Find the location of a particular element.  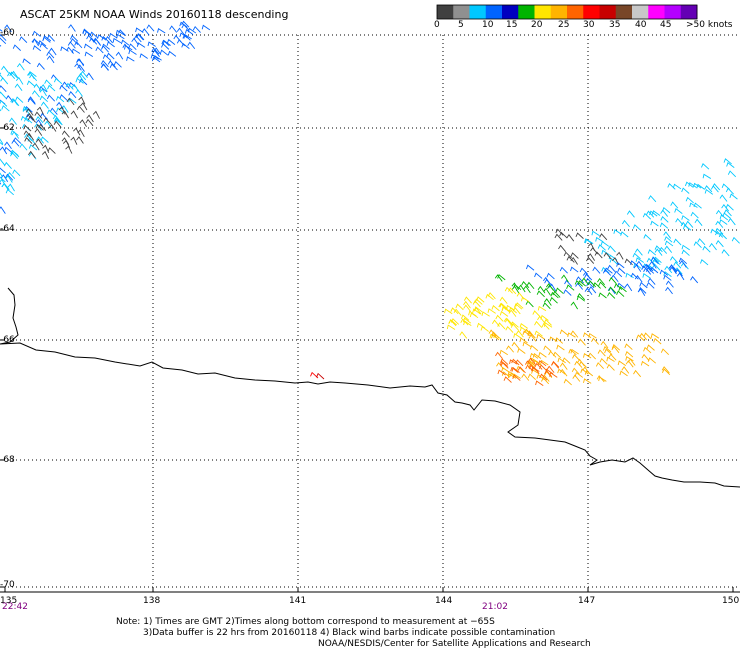

lon-label: 135 is located at coordinates (9, 601).